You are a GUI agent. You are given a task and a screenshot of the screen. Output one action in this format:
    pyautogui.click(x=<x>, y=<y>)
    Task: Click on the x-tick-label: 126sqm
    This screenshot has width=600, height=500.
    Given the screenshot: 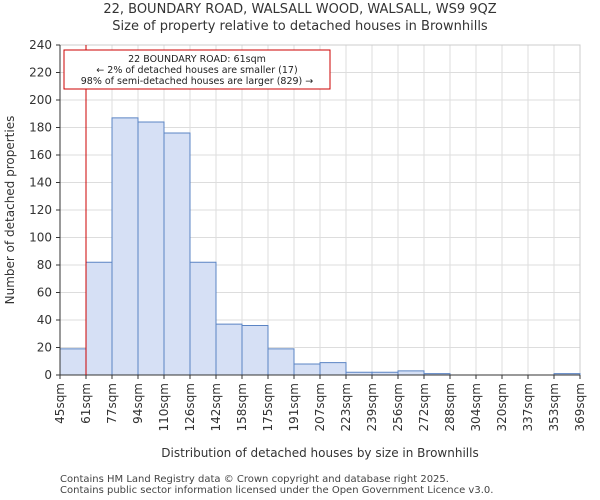 What is the action you would take?
    pyautogui.click(x=190, y=407)
    